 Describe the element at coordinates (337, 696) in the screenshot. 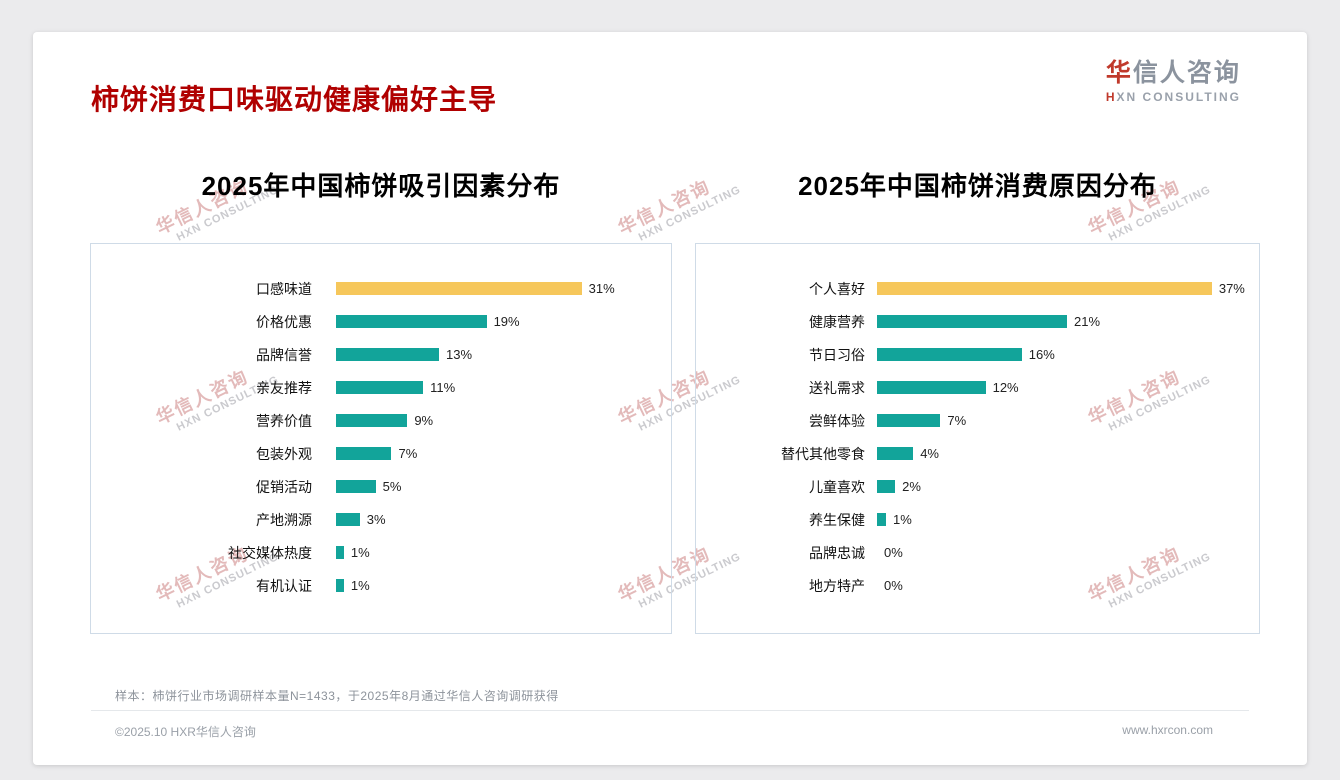

I see `sample-note: 样本：柿饼行业市场调研样本量N=1433，于2025年8月通过华信人咨询调研获得` at that location.